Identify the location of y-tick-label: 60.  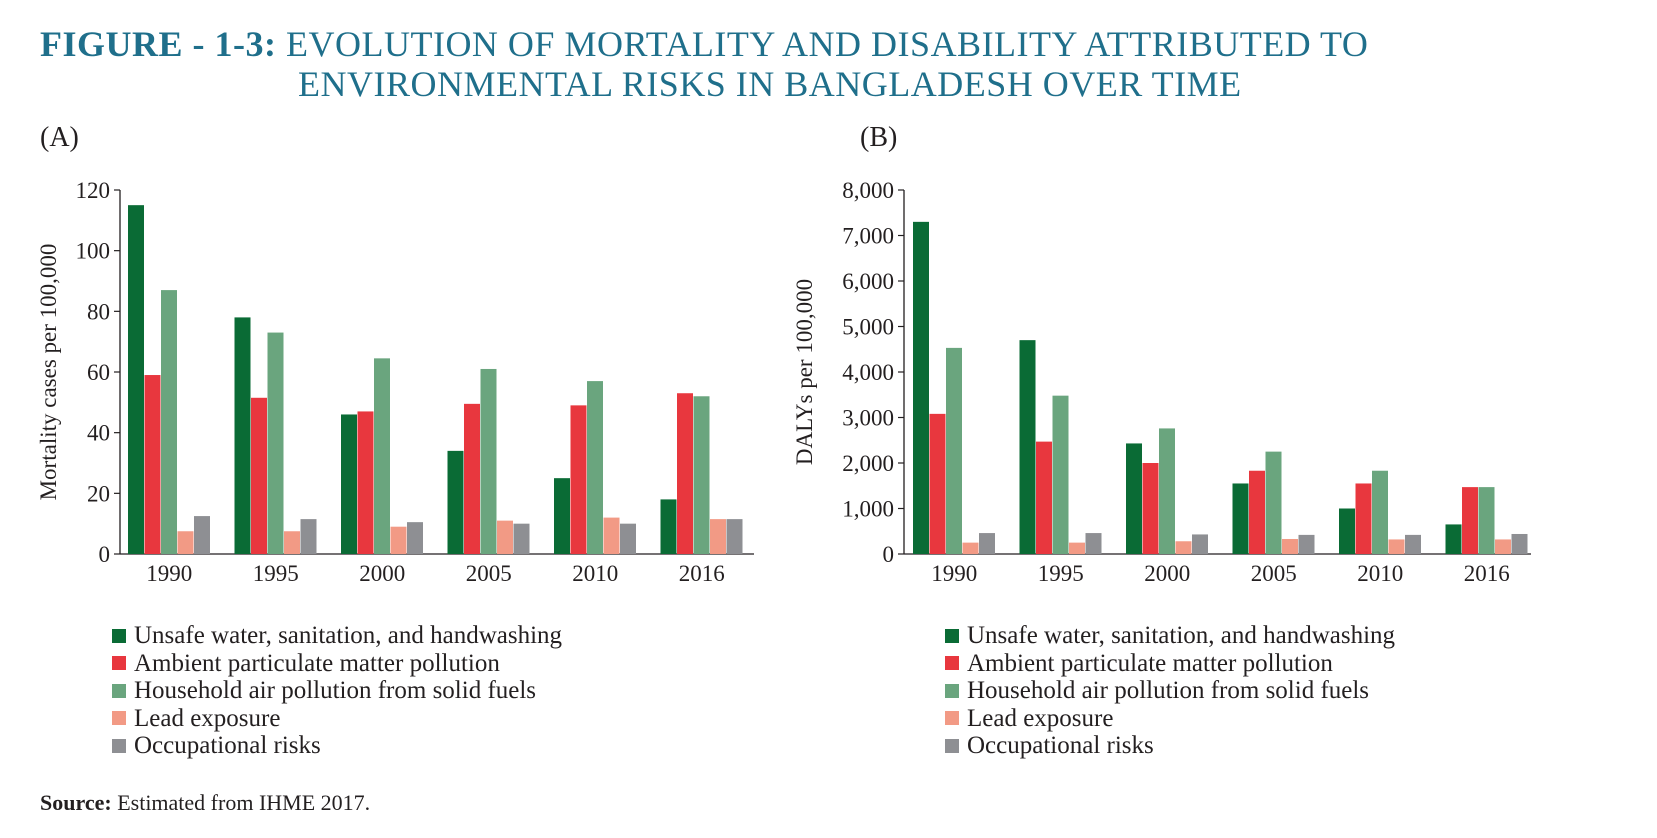
(98, 372).